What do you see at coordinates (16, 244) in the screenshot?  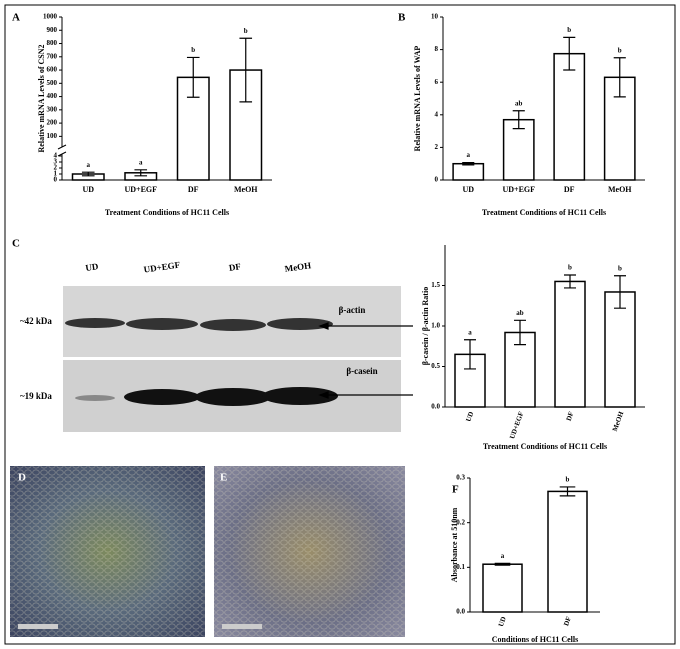 I see `panel-label: C` at bounding box center [16, 244].